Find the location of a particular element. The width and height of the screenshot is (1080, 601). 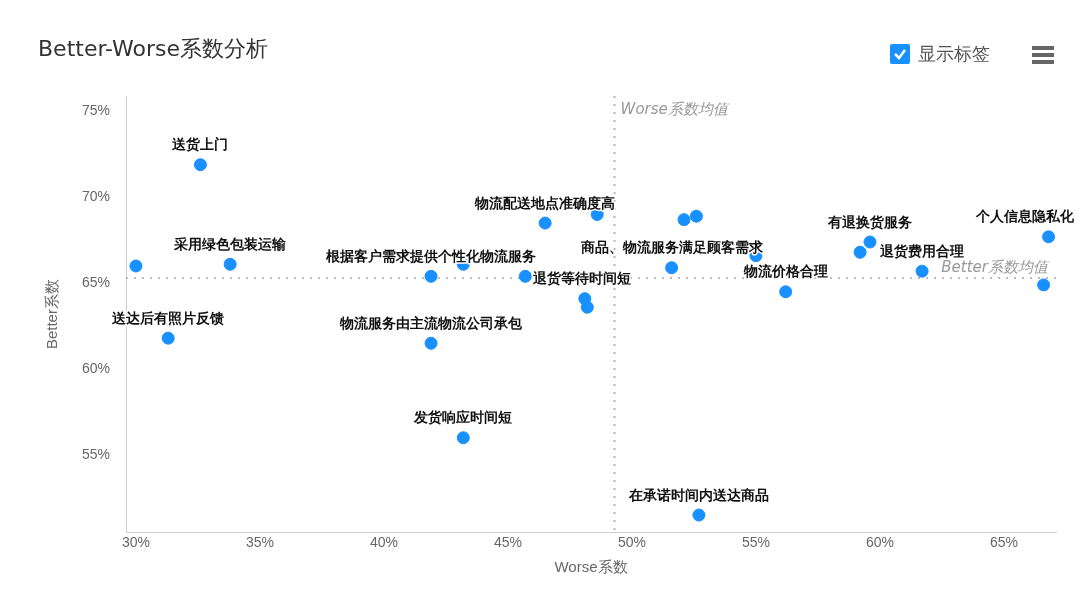

y-tick-label: 75% is located at coordinates (96, 110).